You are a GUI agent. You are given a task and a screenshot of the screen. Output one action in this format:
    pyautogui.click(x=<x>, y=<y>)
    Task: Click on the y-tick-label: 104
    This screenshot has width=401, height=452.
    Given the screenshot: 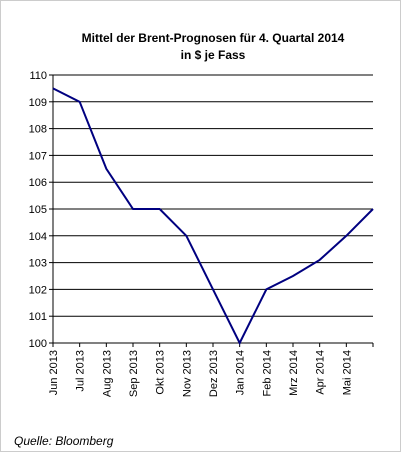 What is the action you would take?
    pyautogui.click(x=38, y=237)
    